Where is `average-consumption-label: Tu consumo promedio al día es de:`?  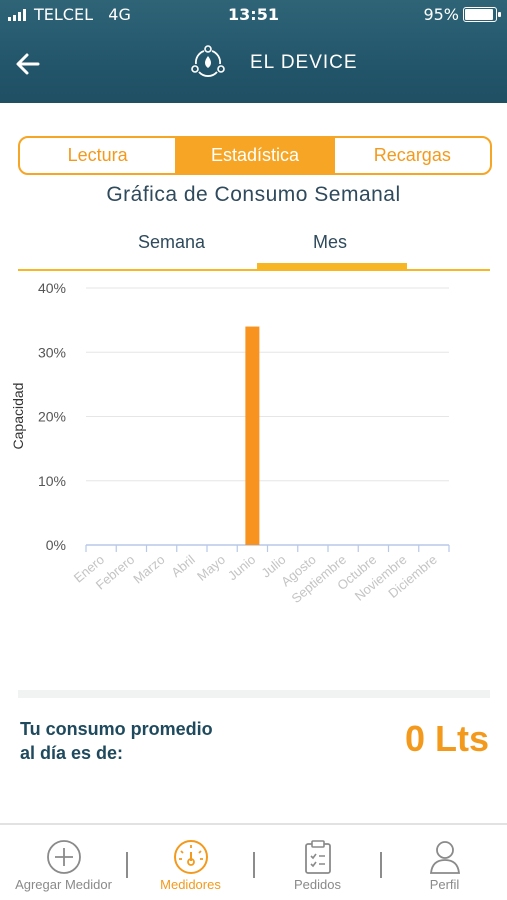 average-consumption-label: Tu consumo promedio al día es de: is located at coordinates (116, 741).